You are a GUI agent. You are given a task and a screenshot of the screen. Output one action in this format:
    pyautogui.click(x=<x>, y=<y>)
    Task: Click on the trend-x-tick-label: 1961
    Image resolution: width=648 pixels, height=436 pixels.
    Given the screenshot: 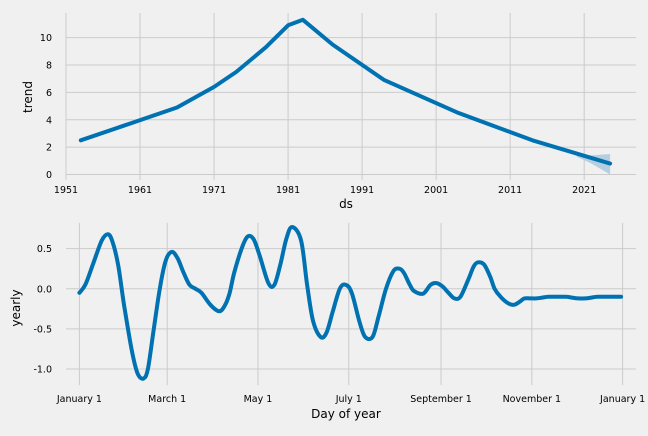 What is the action you would take?
    pyautogui.click(x=140, y=190)
    